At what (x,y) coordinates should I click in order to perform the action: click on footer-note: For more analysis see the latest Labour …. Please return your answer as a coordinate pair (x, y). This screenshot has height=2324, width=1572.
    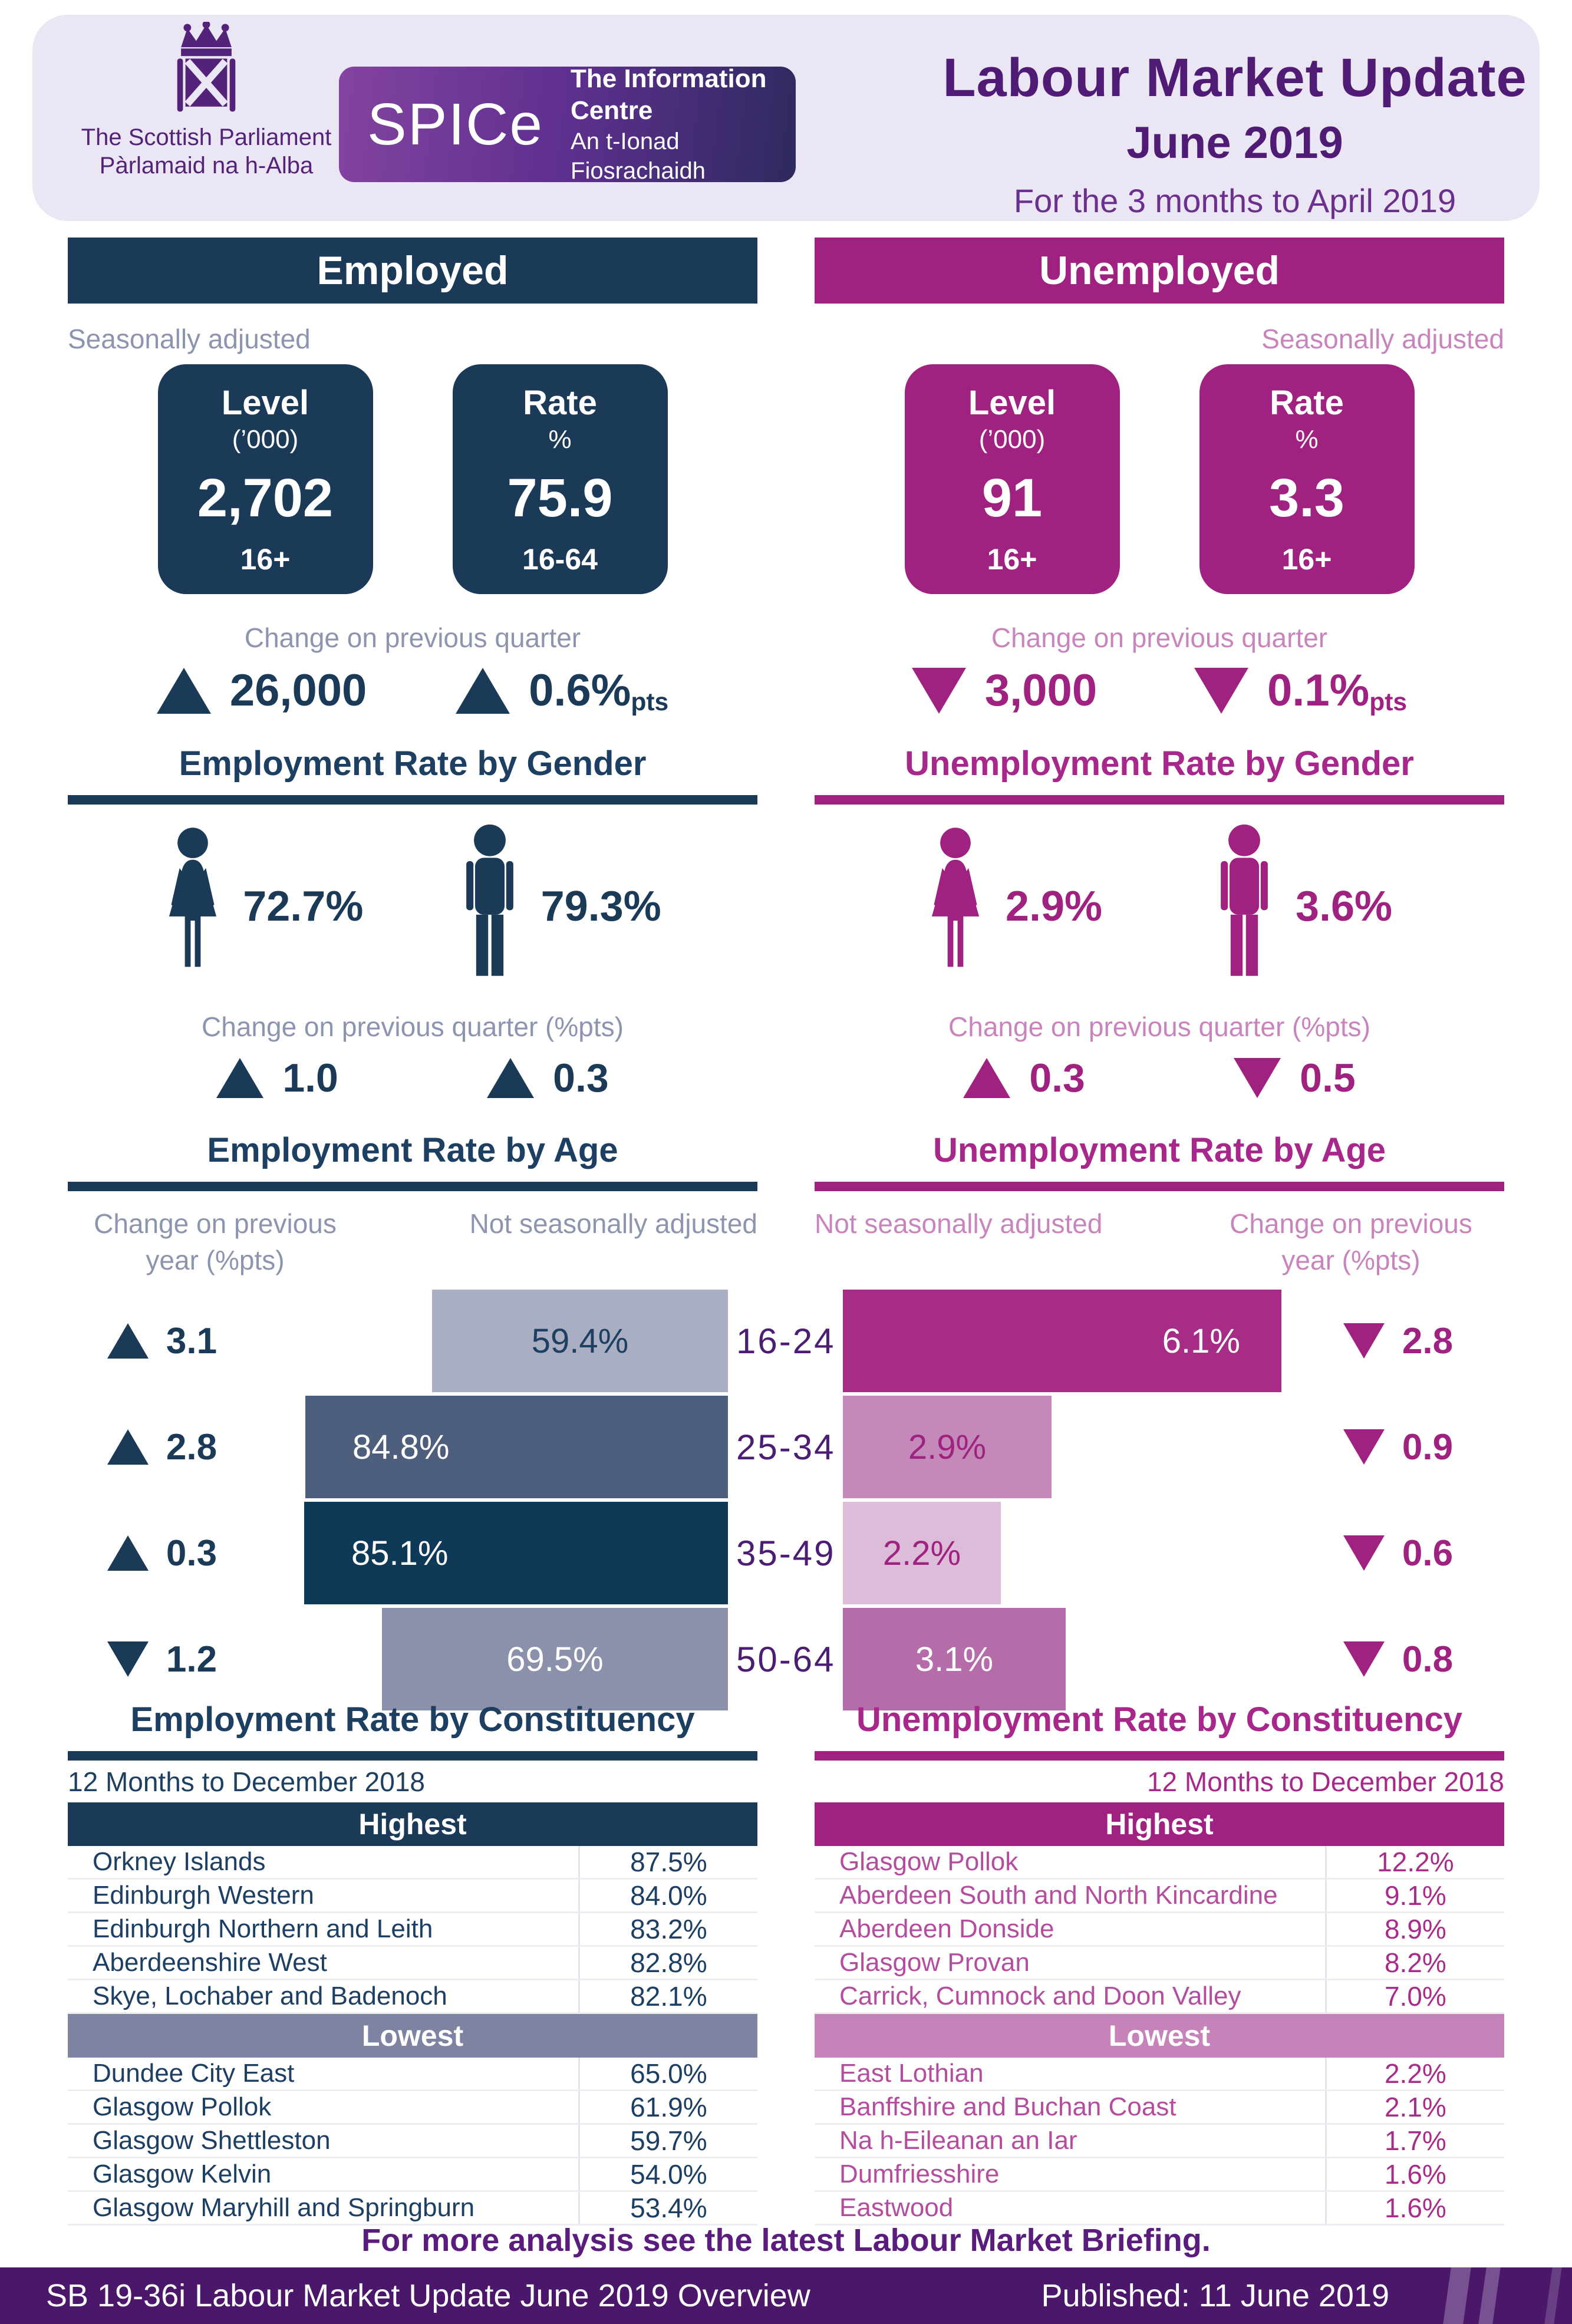
    Looking at the image, I should click on (786, 2240).